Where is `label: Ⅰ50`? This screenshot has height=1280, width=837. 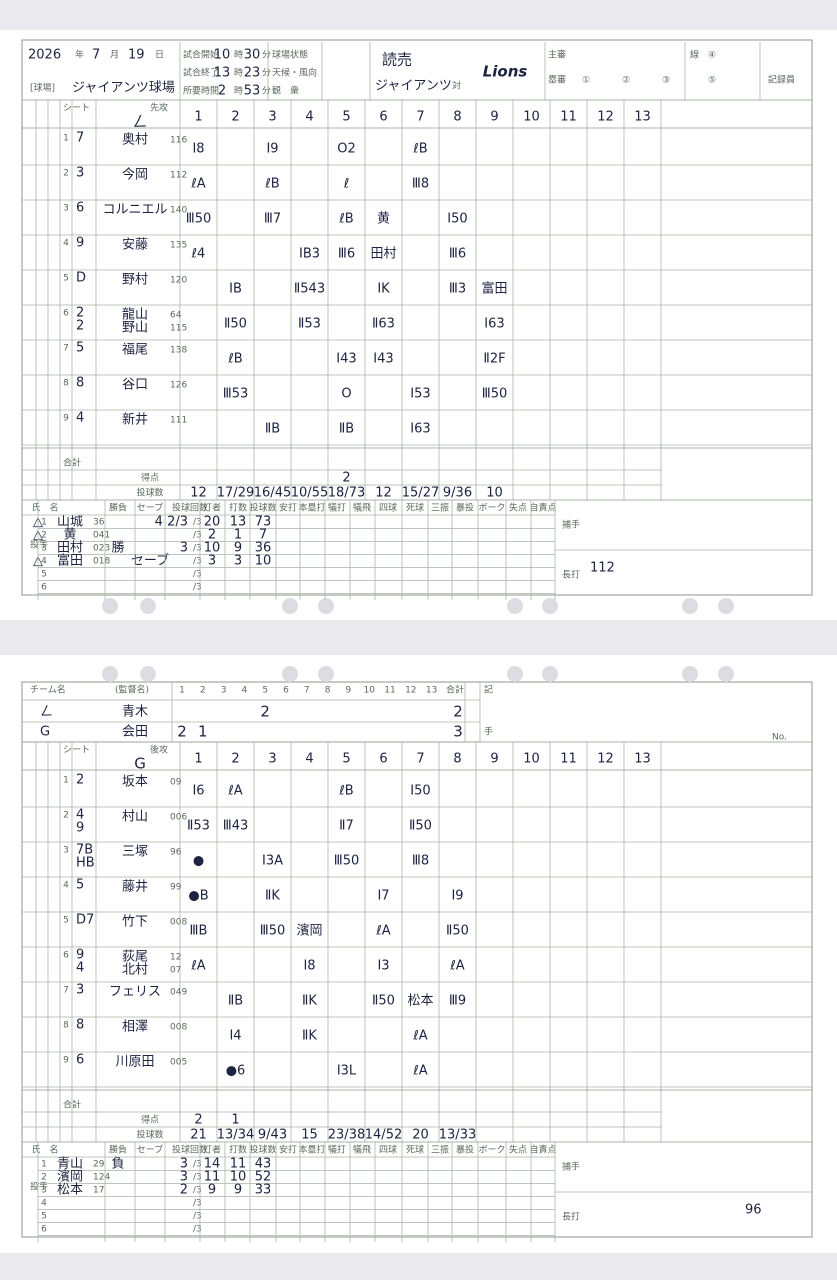
label: Ⅰ50 is located at coordinates (420, 791).